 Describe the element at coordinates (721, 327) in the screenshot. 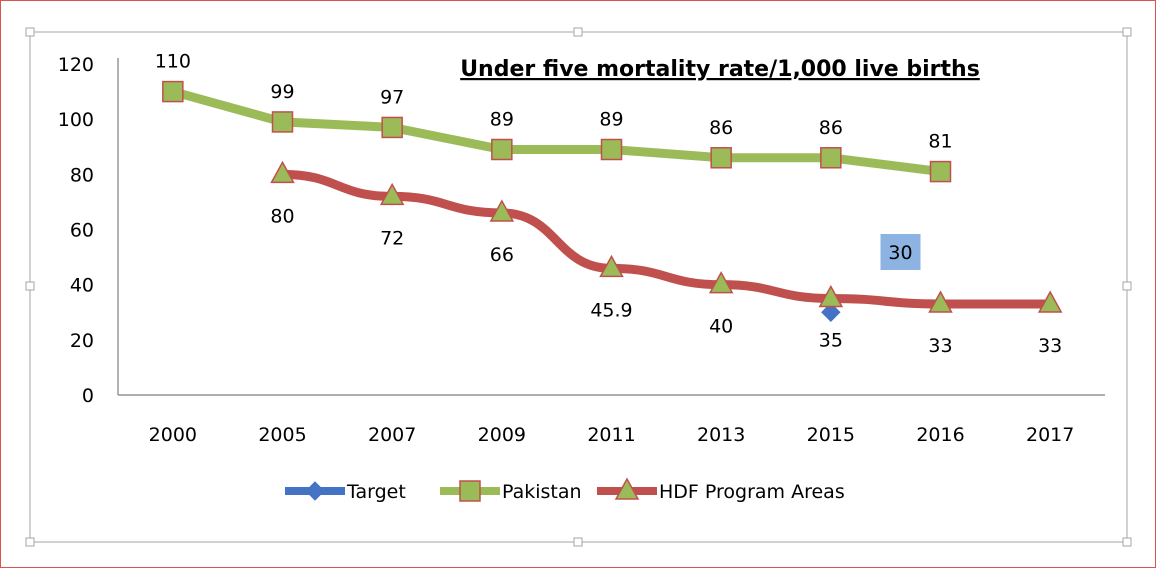

I see `data-label-hdf-program-areas: 40` at that location.